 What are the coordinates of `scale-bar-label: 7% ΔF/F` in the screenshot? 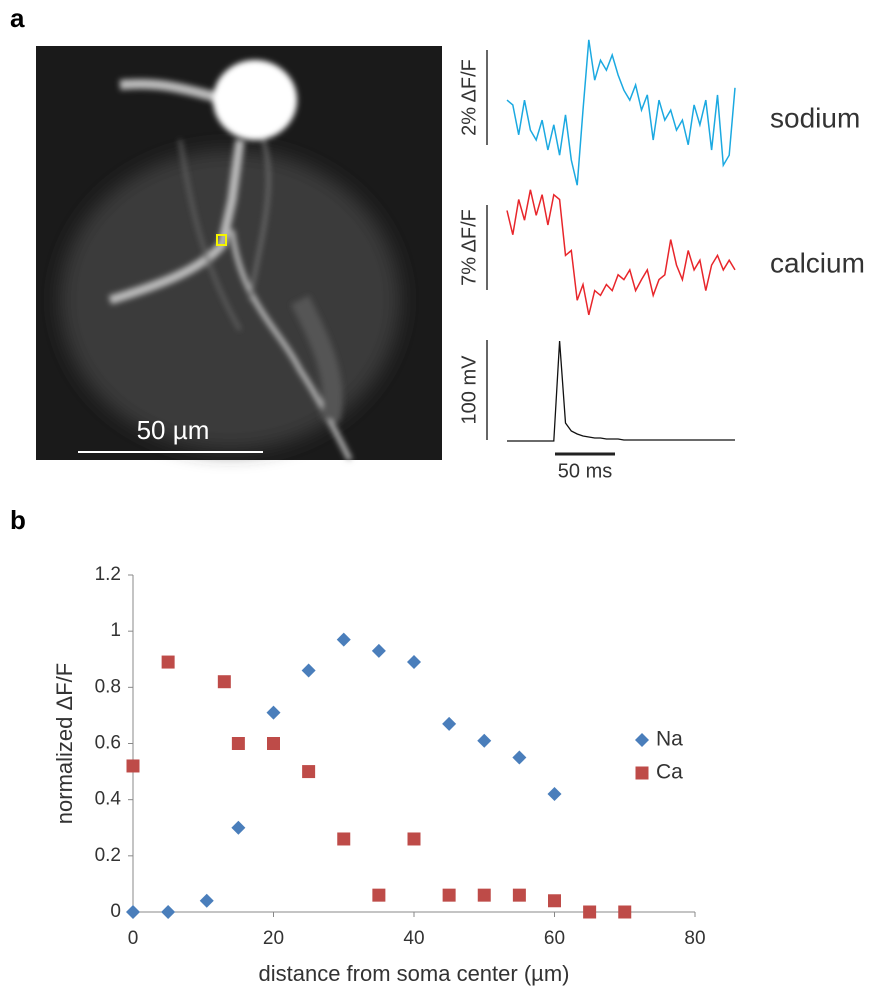 It's located at (469, 247).